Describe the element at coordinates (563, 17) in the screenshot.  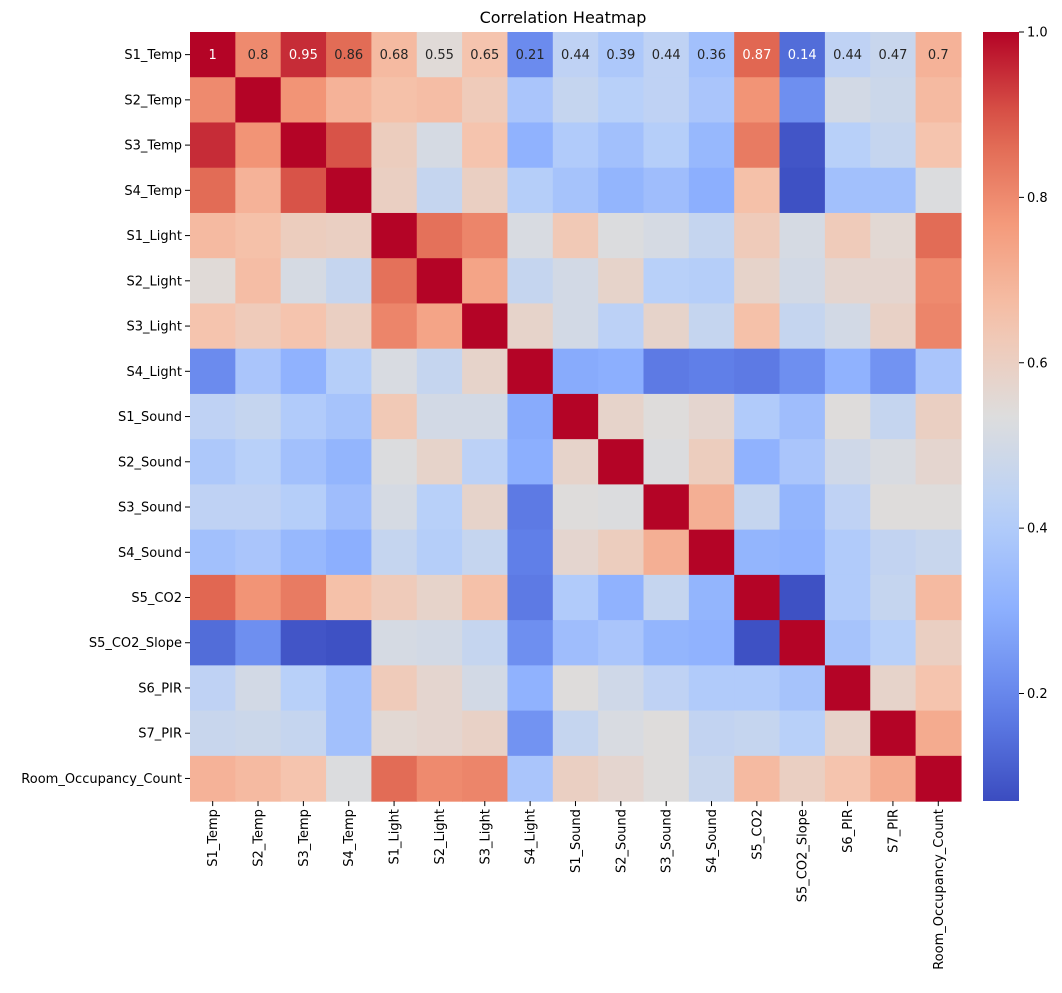
I see `chart-title: Correlation Heatmap` at that location.